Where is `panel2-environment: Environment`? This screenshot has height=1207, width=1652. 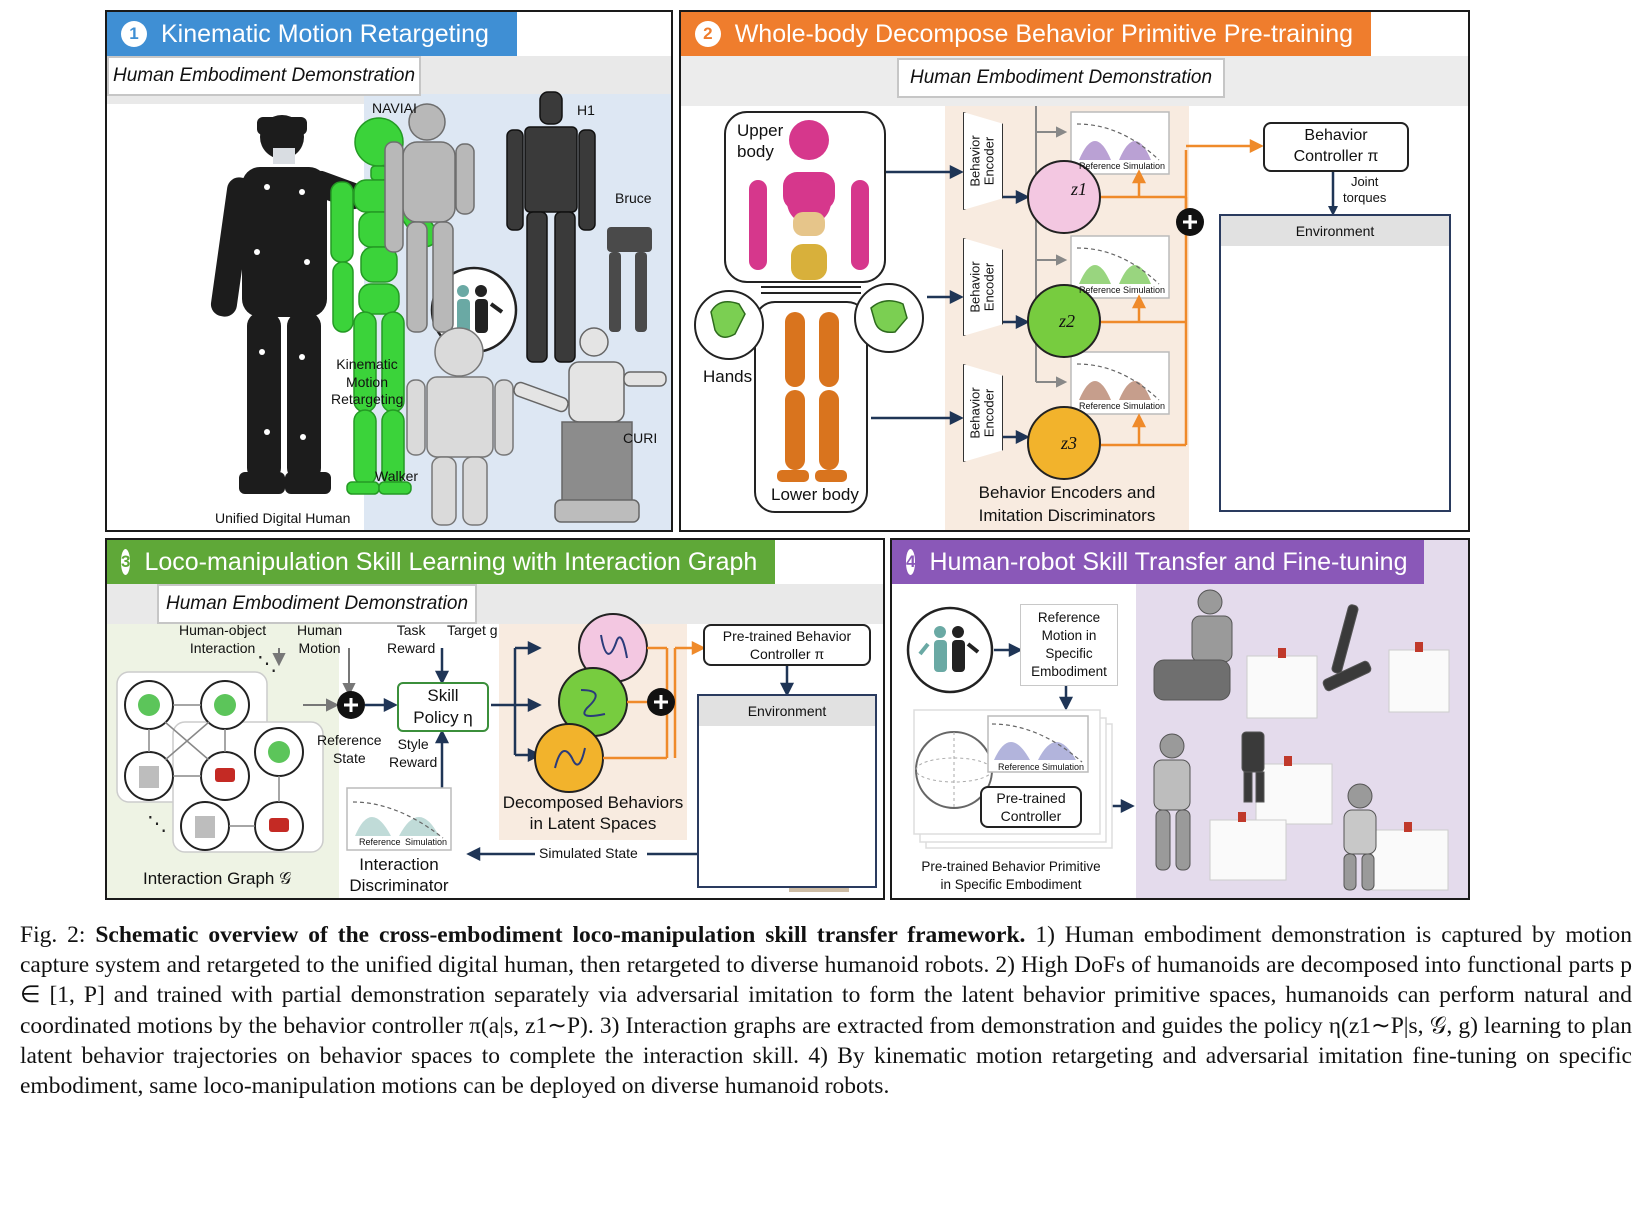 panel2-environment: Environment is located at coordinates (1335, 363).